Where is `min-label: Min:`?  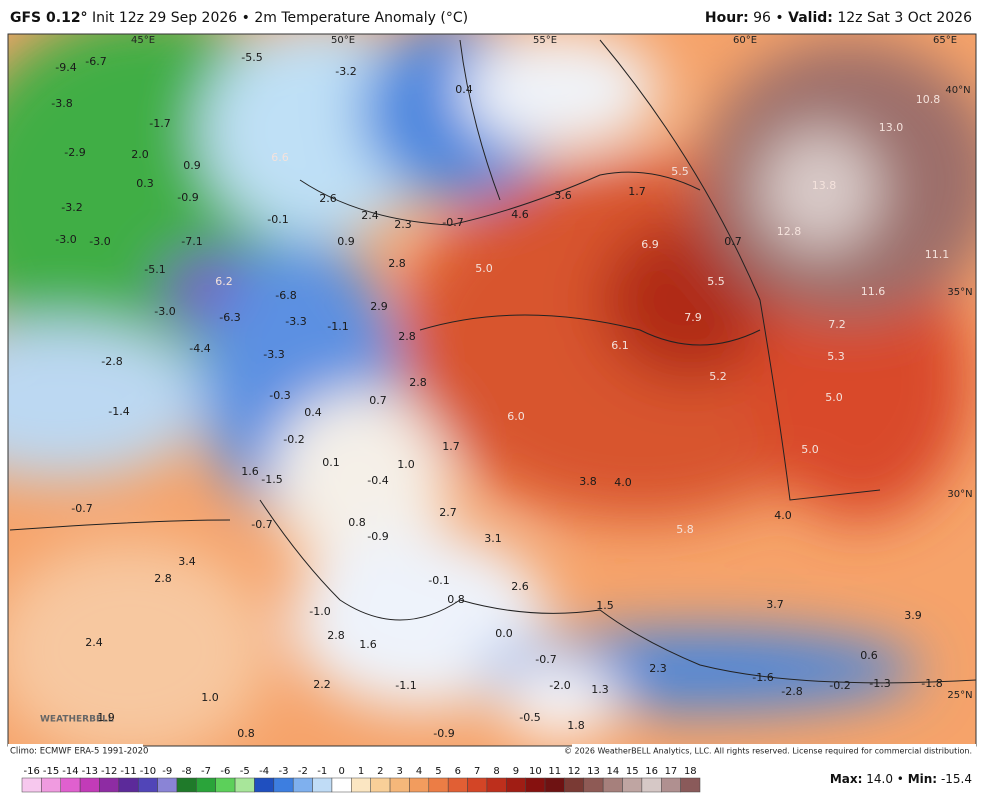
min-label: Min: is located at coordinates (922, 779).